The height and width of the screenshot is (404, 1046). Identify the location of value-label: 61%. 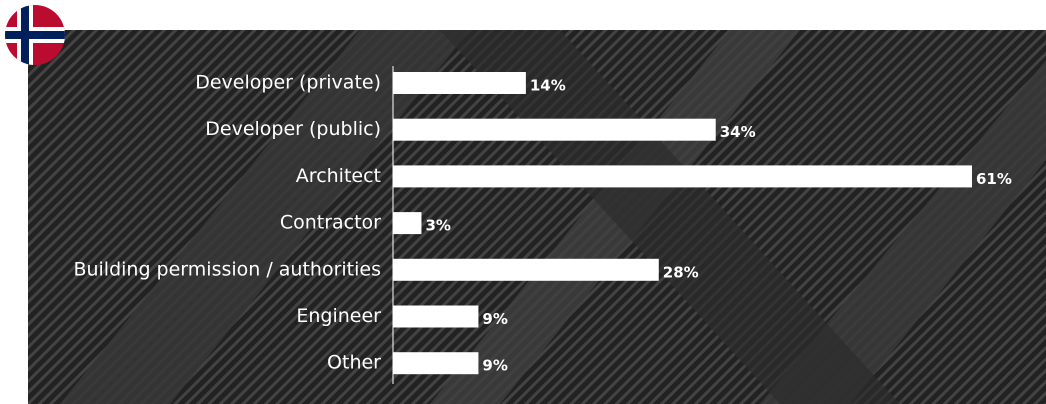
(994, 179).